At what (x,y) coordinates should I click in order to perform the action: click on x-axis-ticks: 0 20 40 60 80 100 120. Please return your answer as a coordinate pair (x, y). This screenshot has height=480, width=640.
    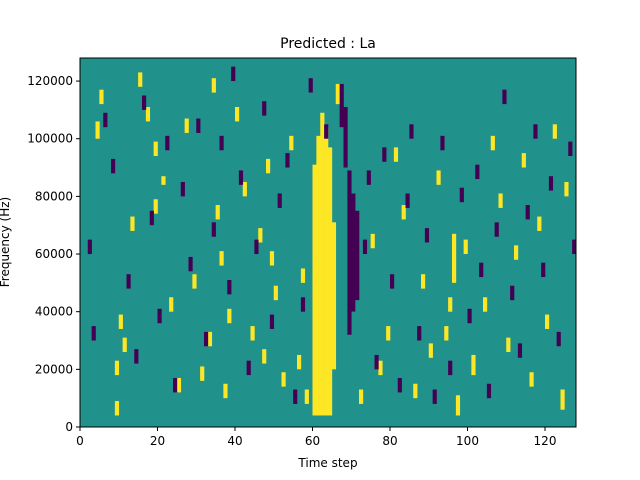
    Looking at the image, I should click on (316, 437).